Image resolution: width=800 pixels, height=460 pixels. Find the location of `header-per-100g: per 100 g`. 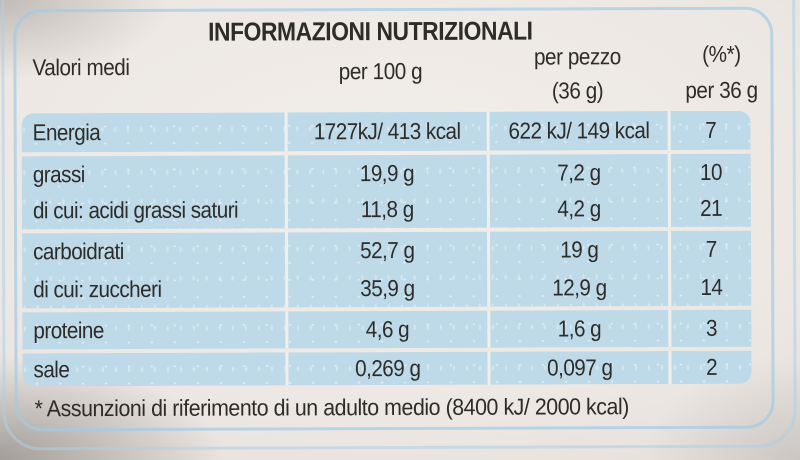

header-per-100g: per 100 g is located at coordinates (380, 71).